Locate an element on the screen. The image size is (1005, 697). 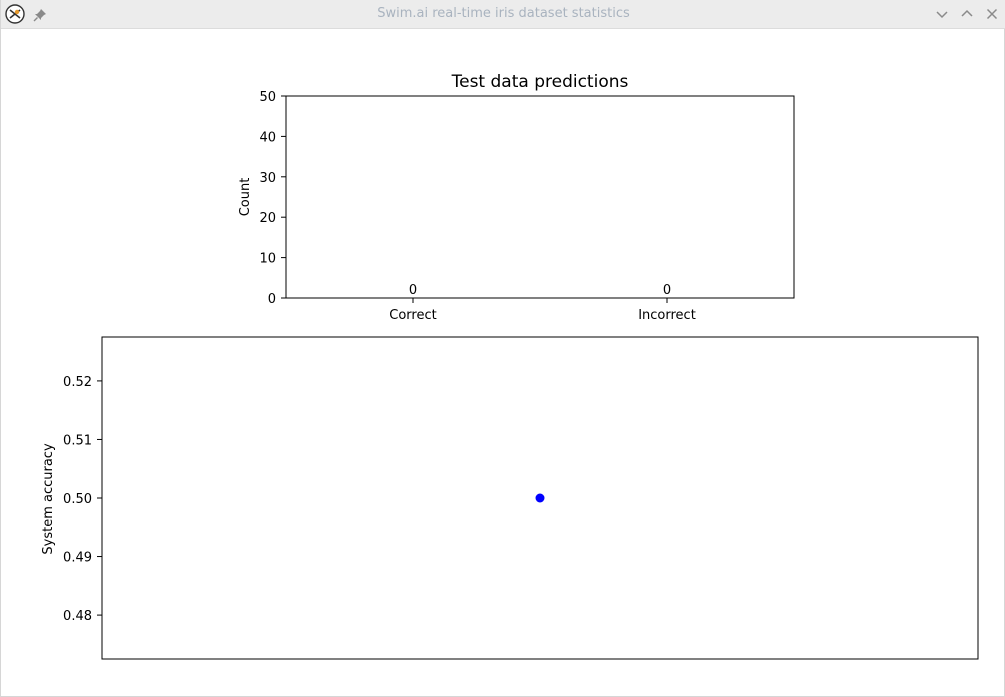
app-logo-icon is located at coordinates (15, 14).